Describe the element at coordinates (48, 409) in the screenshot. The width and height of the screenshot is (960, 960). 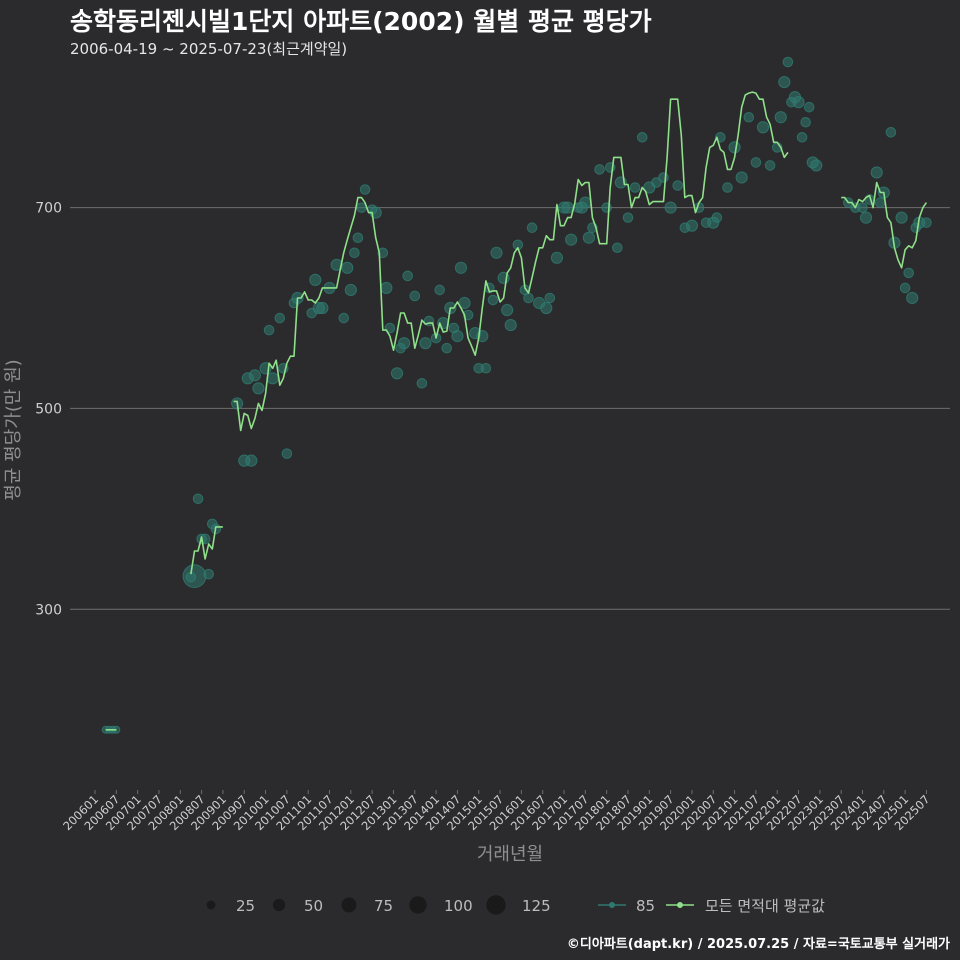
I see `y-tick-label: 500` at that location.